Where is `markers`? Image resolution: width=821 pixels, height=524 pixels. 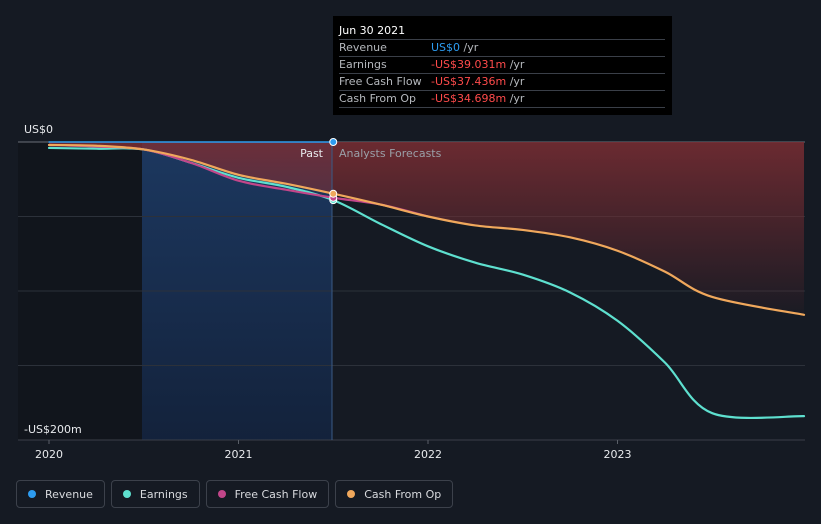
markers is located at coordinates (333, 171).